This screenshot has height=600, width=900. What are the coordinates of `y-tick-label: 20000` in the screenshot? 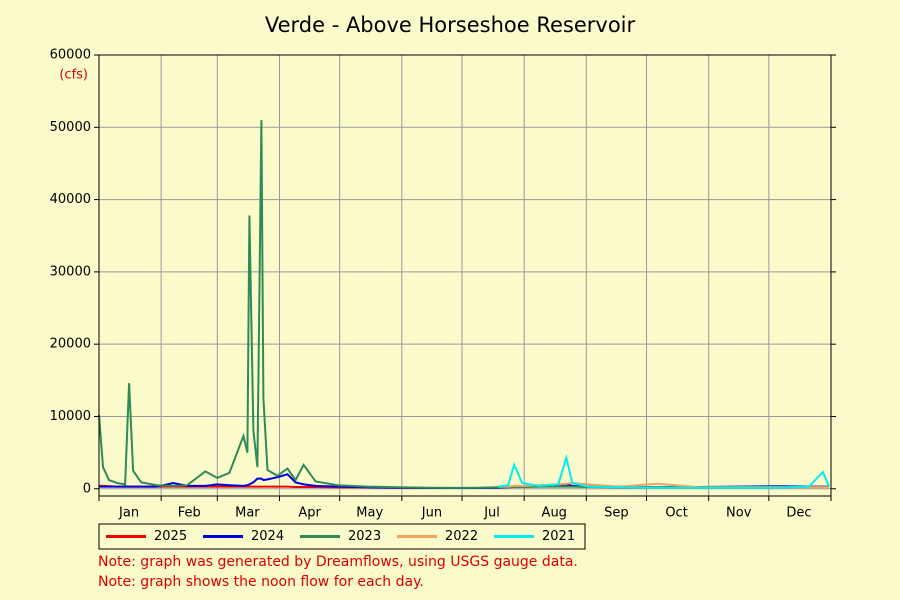 It's located at (70, 344).